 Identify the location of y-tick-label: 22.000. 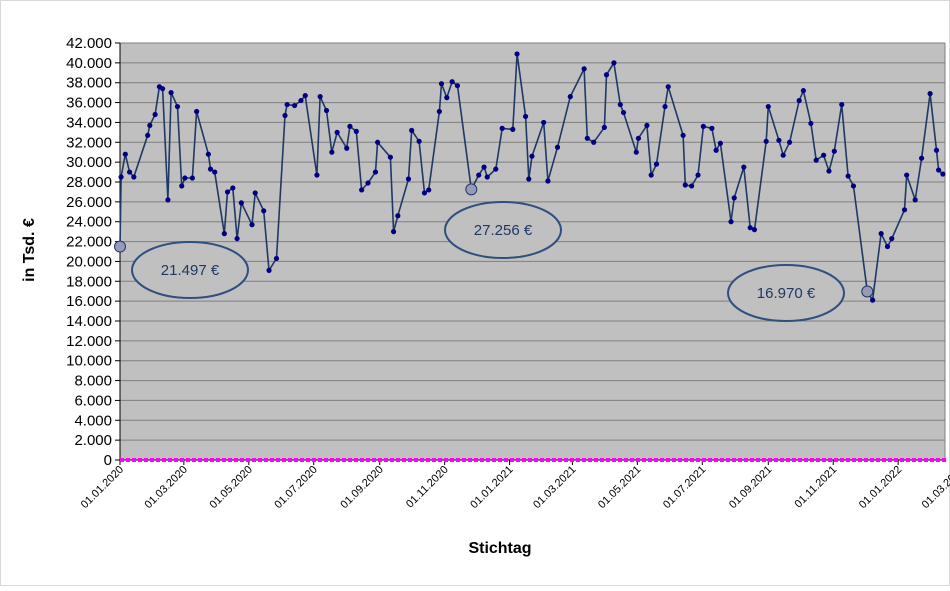
(89, 242).